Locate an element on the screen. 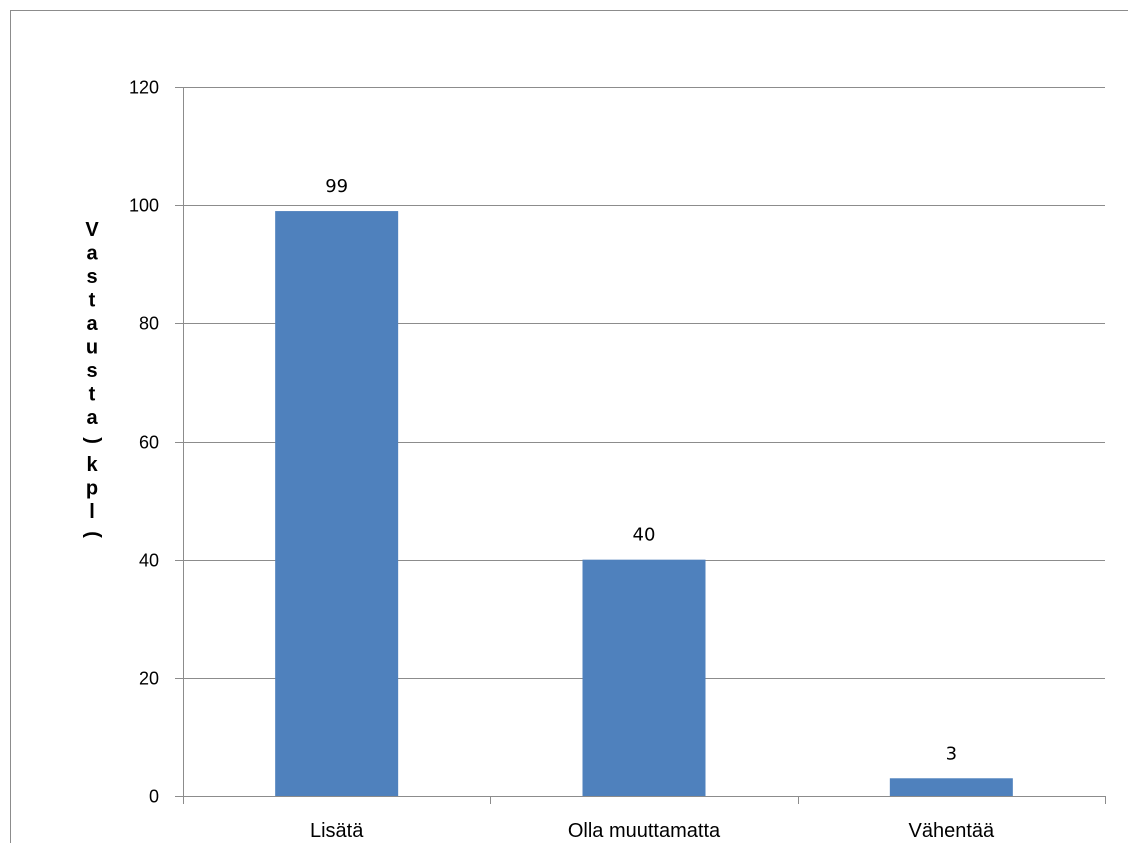 This screenshot has height=843, width=1129. ylabel-char: p is located at coordinates (92, 489).